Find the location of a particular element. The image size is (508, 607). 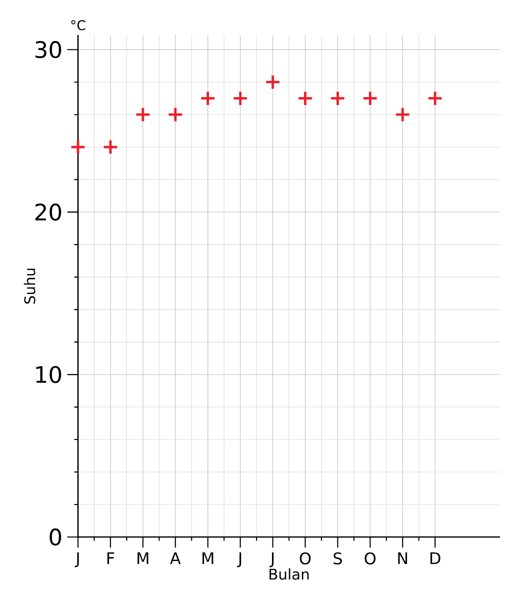

y-tick-label: 20 is located at coordinates (48, 212).